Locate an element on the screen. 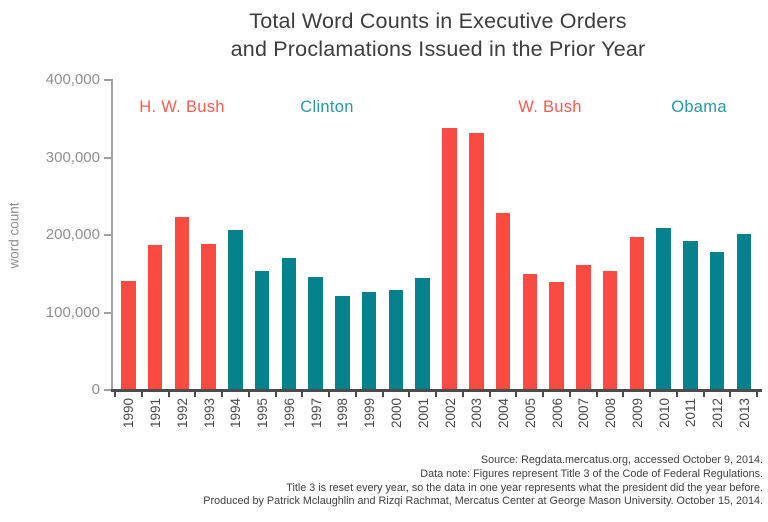 Image resolution: width=768 pixels, height=522 pixels. president-label-obama: Obama is located at coordinates (699, 107).